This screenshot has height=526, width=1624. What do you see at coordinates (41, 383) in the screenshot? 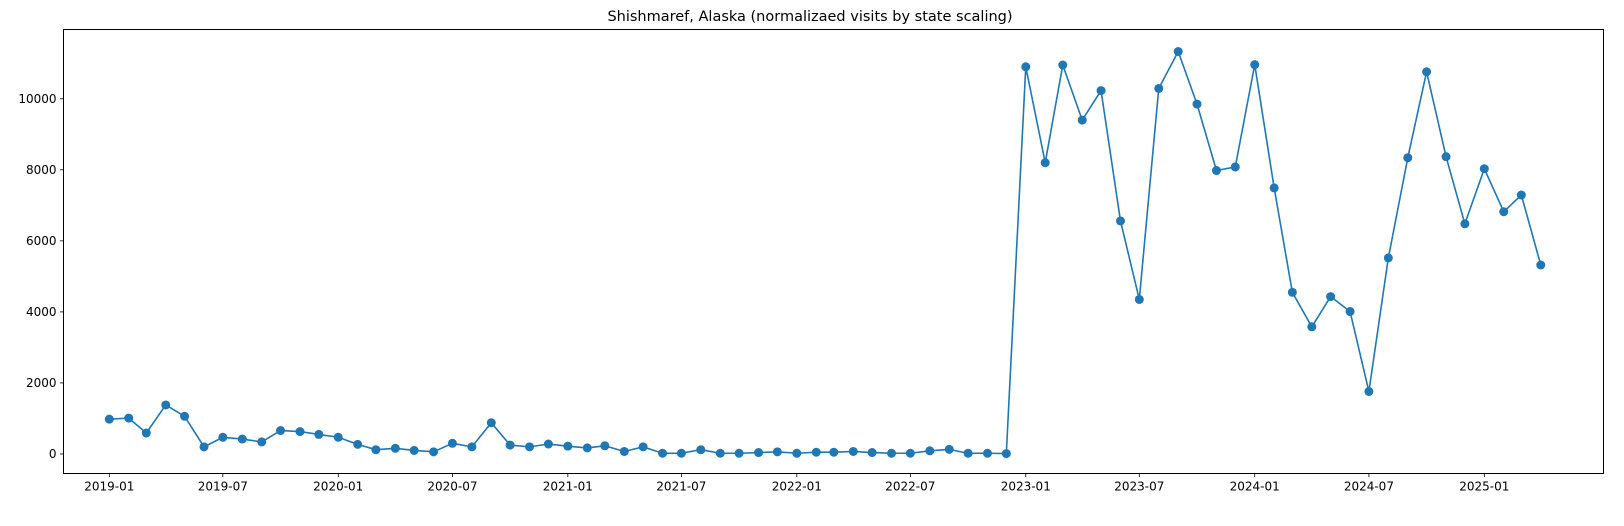
I see `y-tick-label: 2000` at bounding box center [41, 383].